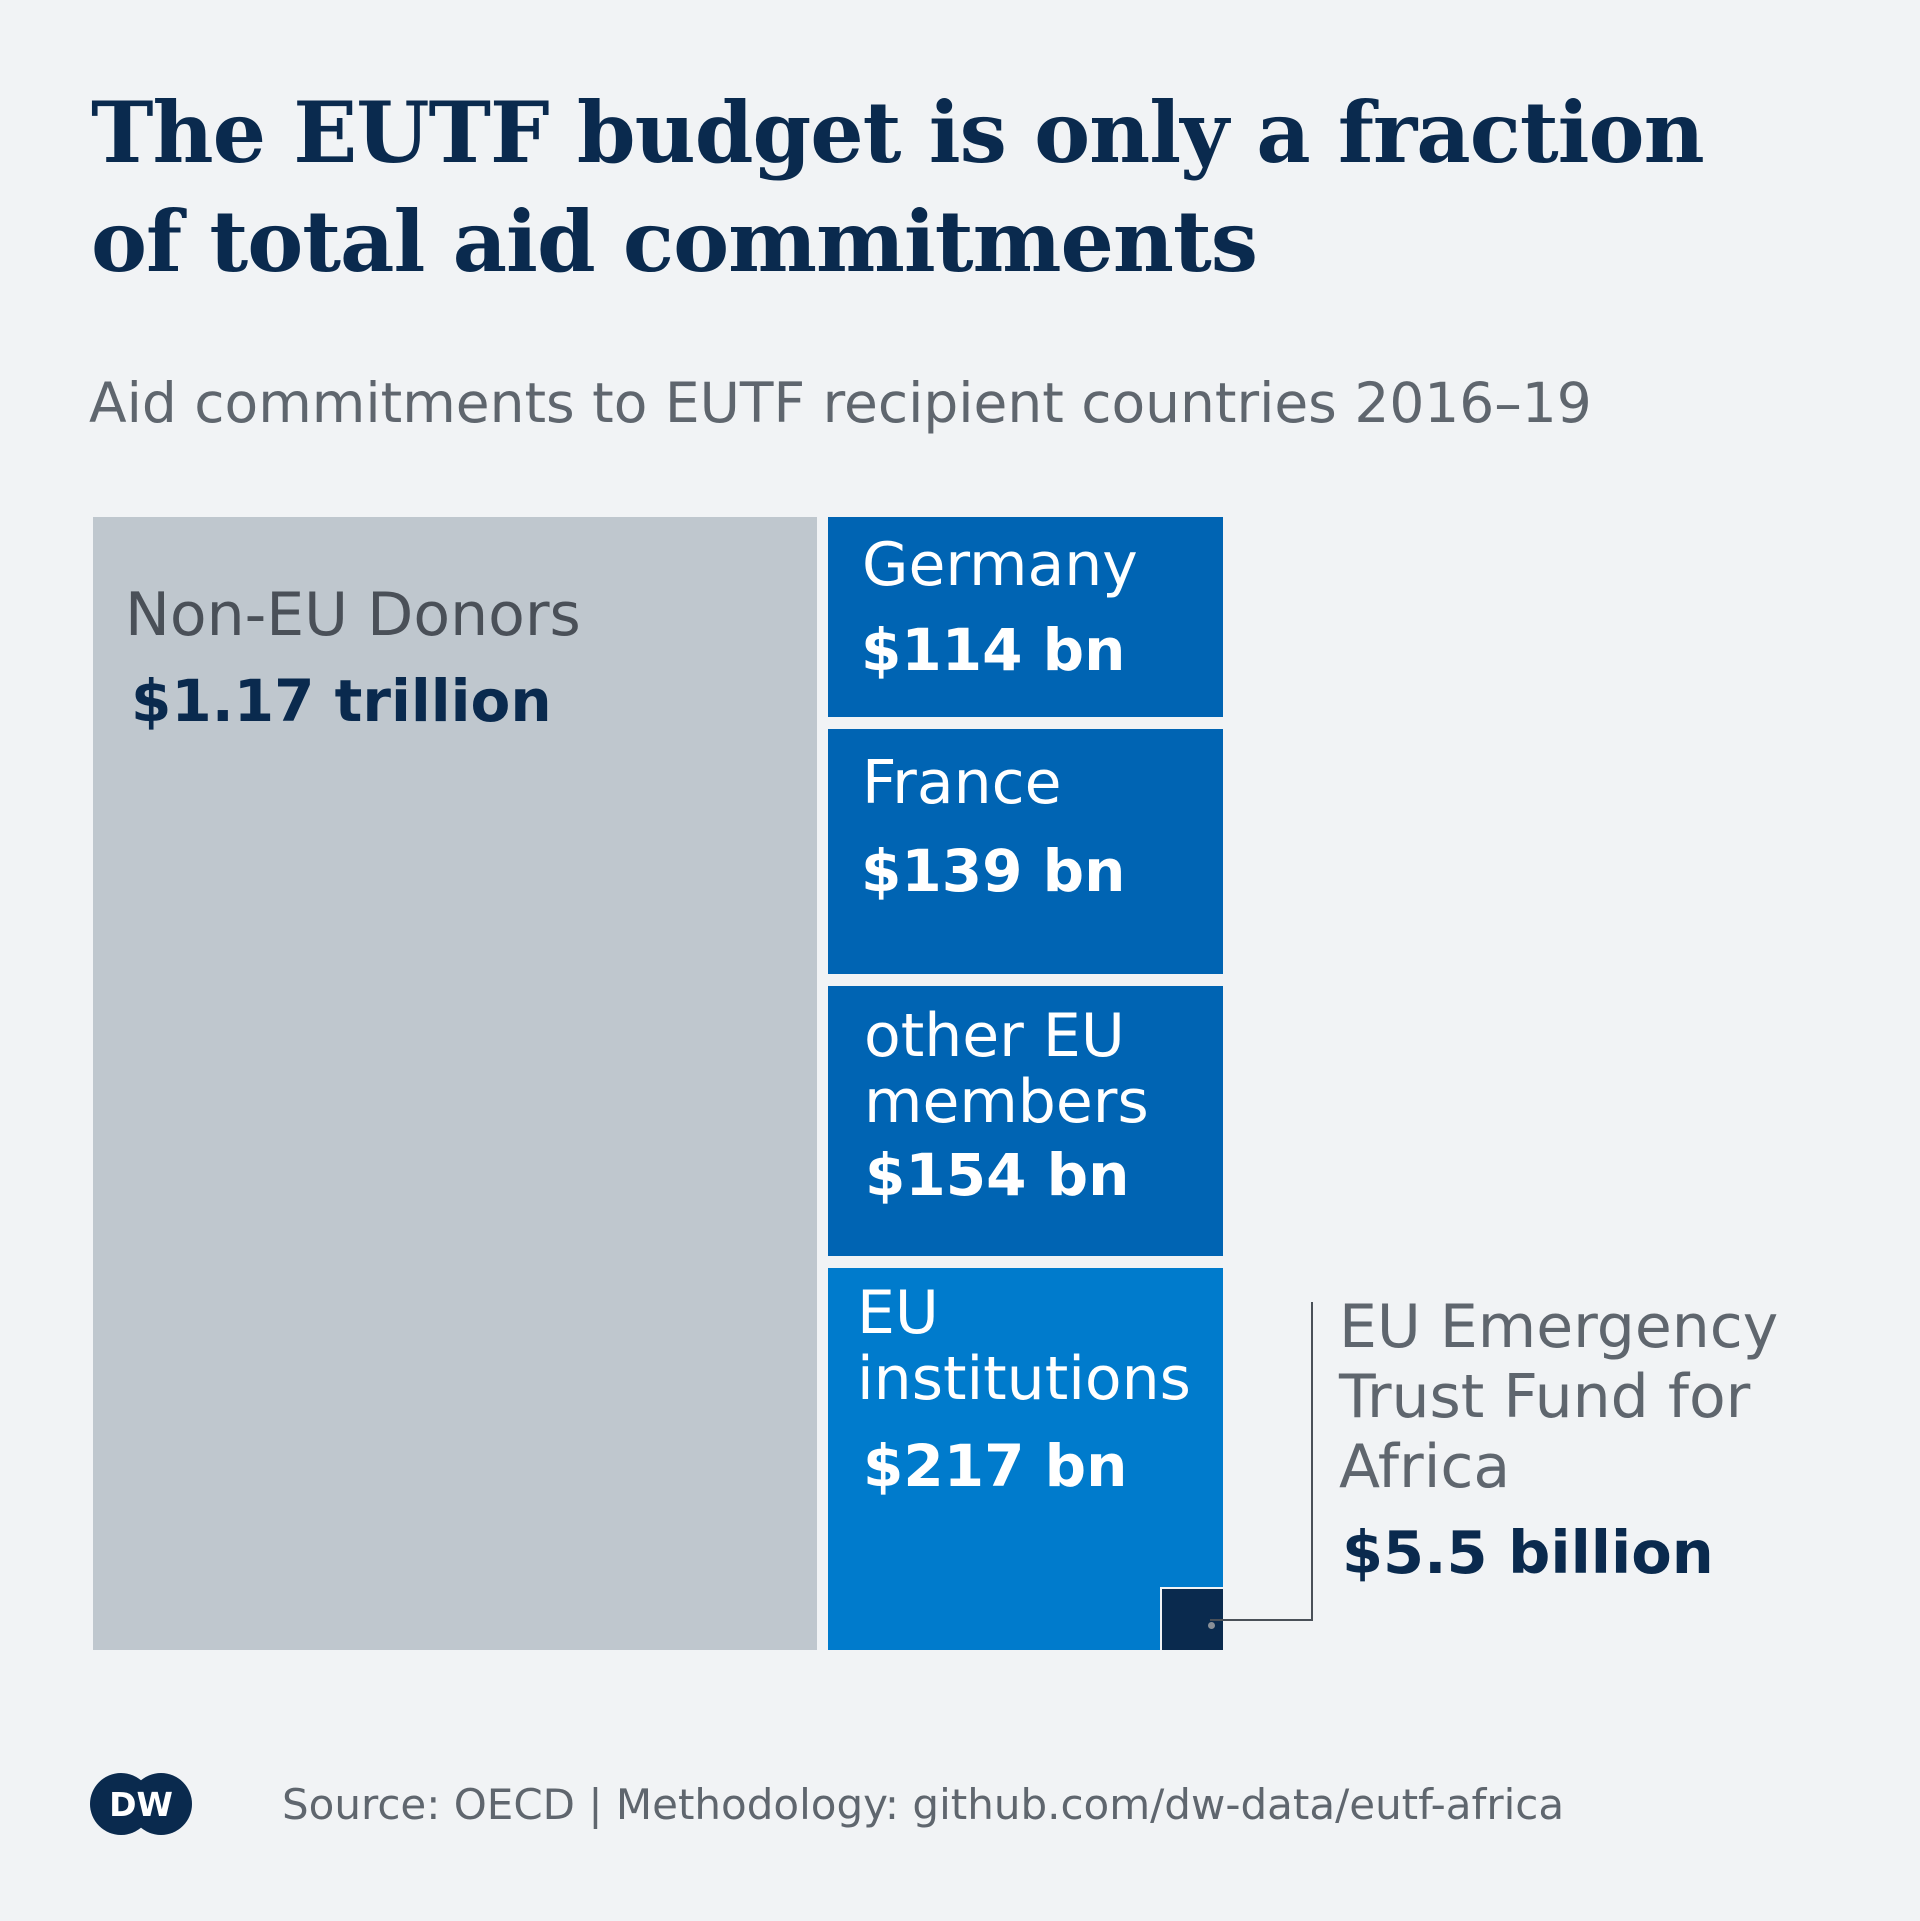  I want to click on tile-france: France $139 bn, so click(1025, 851).